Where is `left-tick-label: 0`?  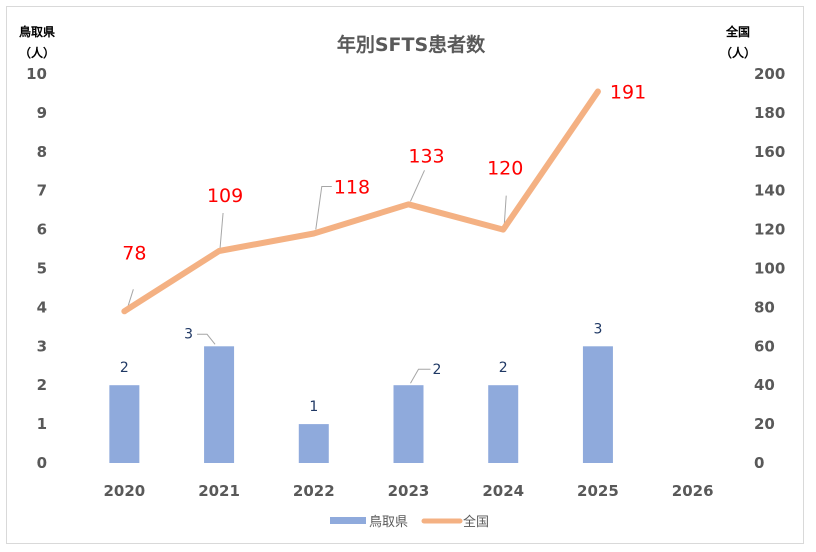 left-tick-label: 0 is located at coordinates (42, 463).